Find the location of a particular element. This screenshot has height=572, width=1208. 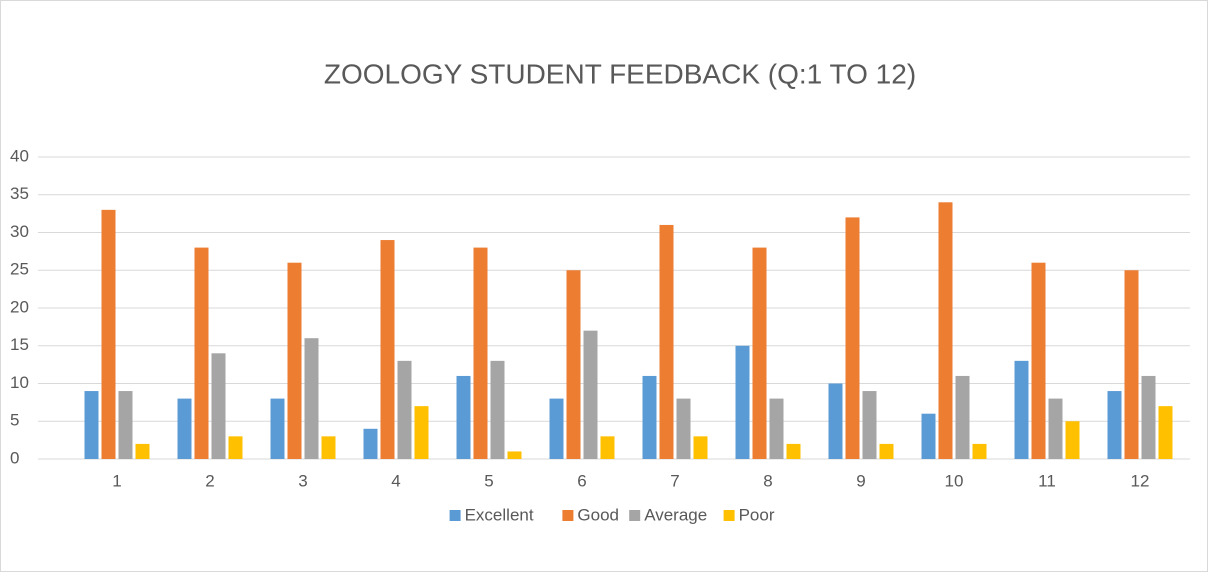

y-tick-label: 10 is located at coordinates (19, 382).